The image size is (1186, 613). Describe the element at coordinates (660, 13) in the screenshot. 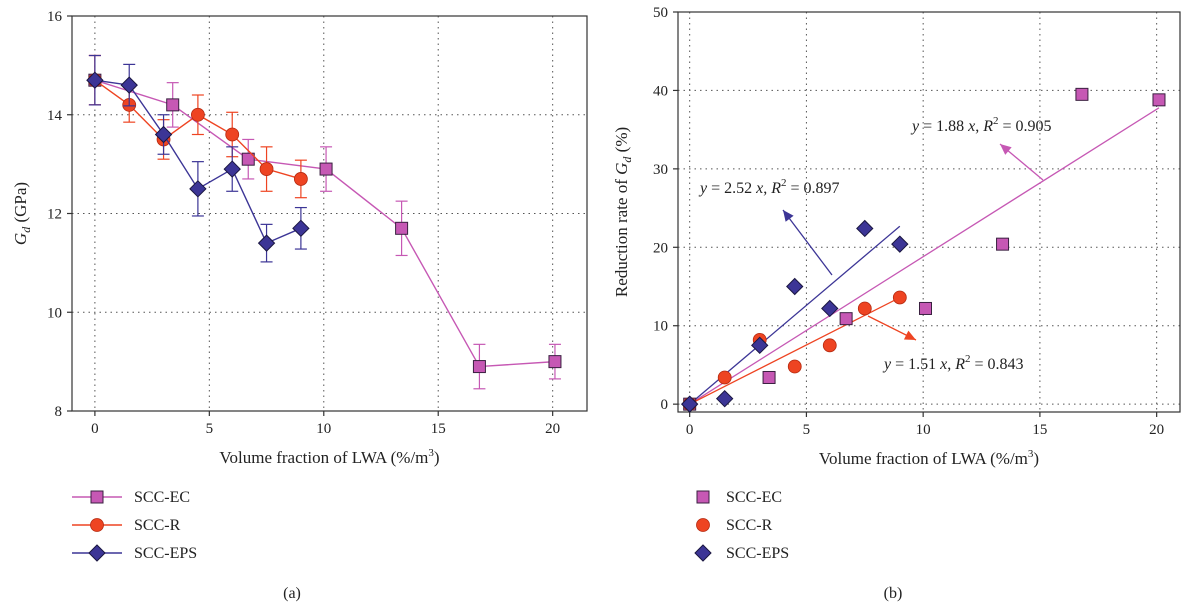

I see `y-tick-label: 50` at that location.